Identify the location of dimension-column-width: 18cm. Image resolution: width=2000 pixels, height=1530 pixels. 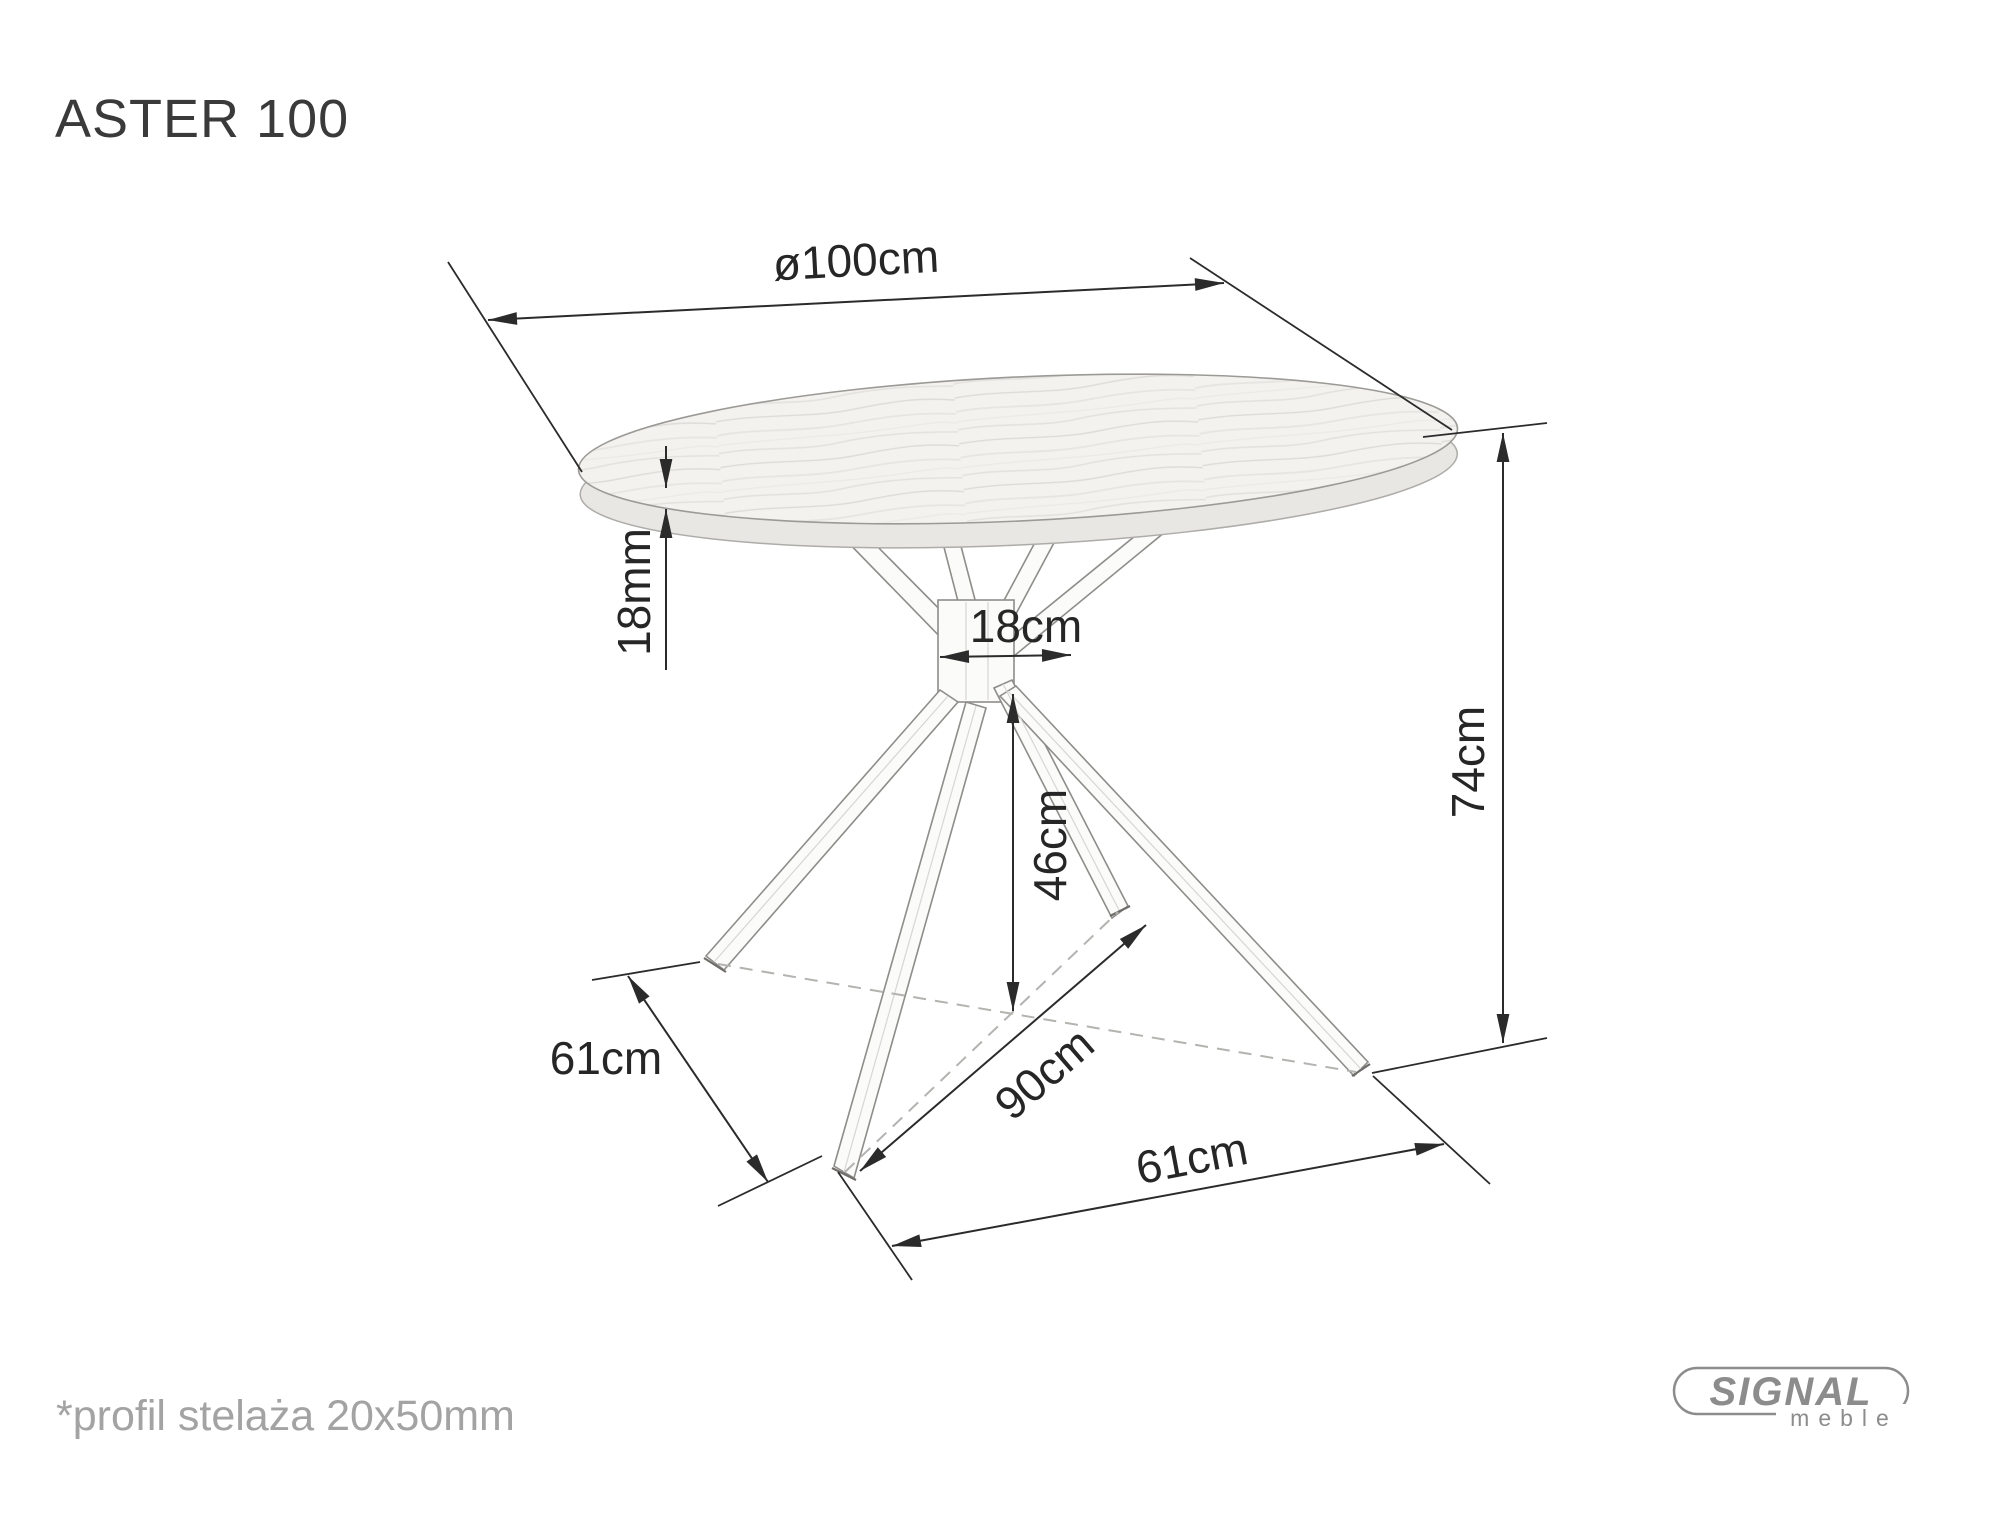
(1010, 631).